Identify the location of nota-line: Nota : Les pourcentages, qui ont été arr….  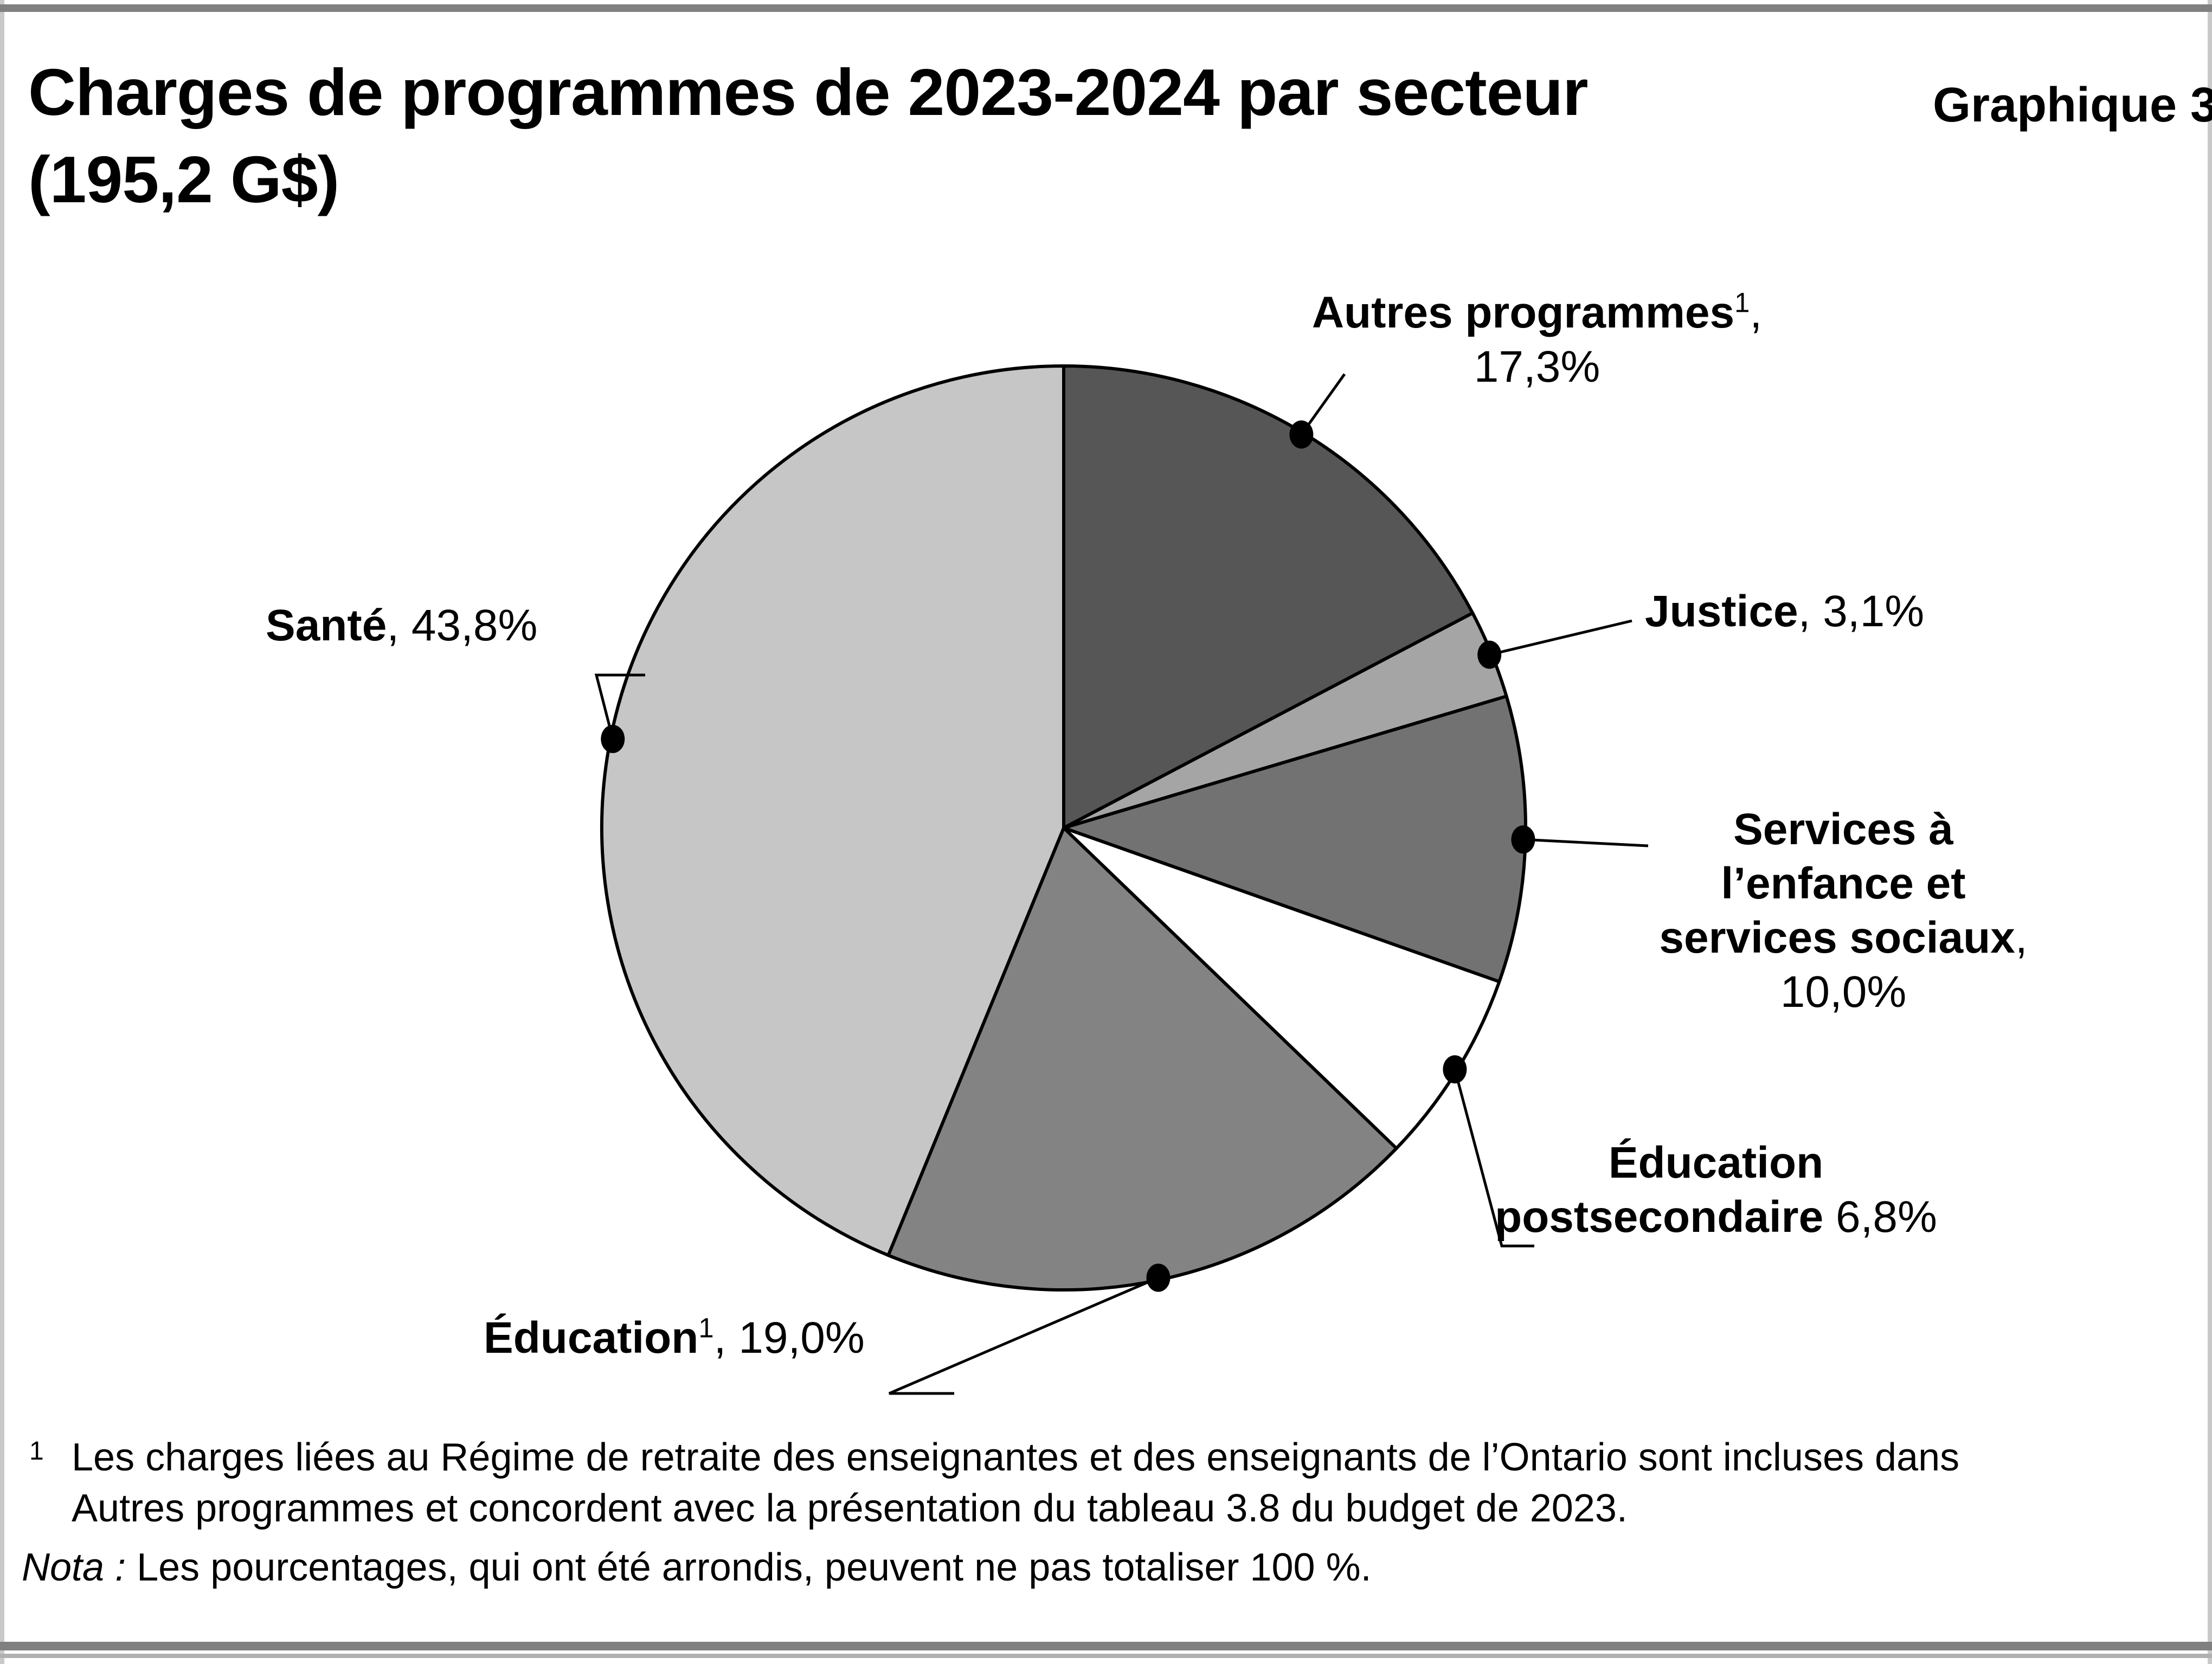
(1095, 1568).